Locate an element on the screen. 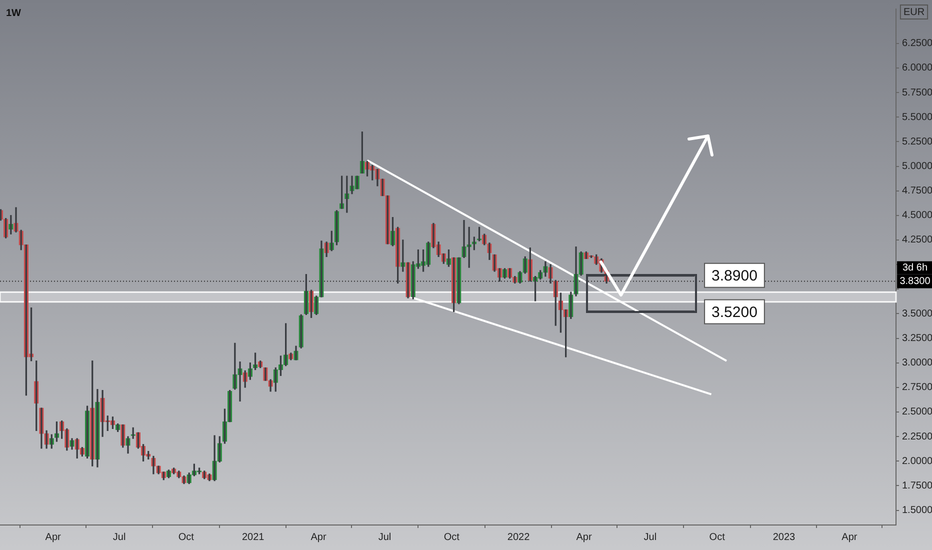 The width and height of the screenshot is (932, 550). x-tick-label: 2021 is located at coordinates (253, 537).